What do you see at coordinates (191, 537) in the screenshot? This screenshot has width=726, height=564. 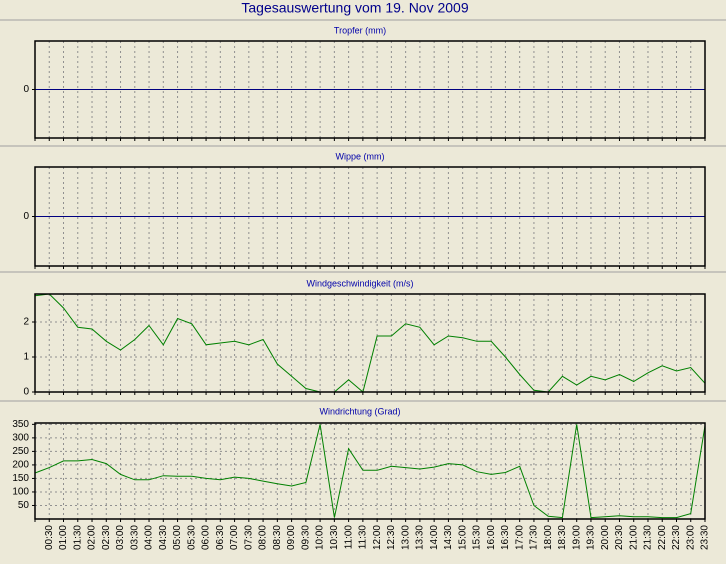 I see `x-tick-label: 05:30` at bounding box center [191, 537].